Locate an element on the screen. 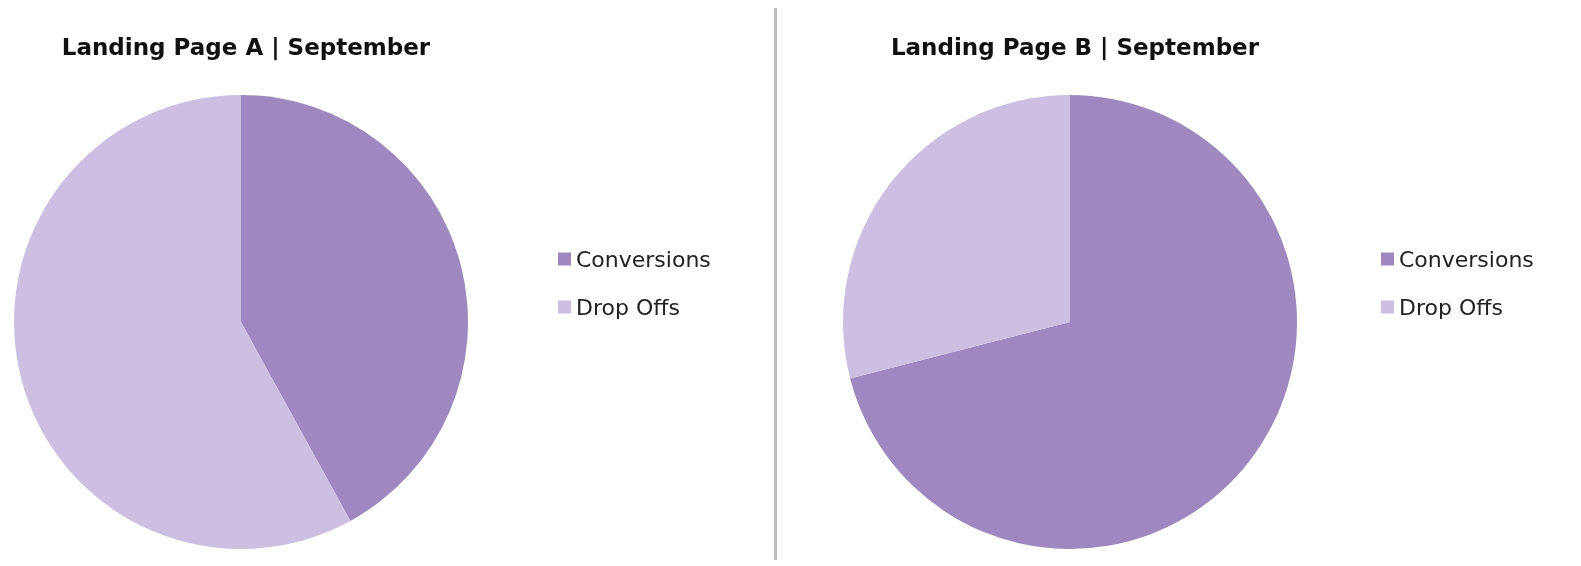 Image resolution: width=1581 pixels, height=566 pixels. chart-title: Landing Page A | September is located at coordinates (246, 47).